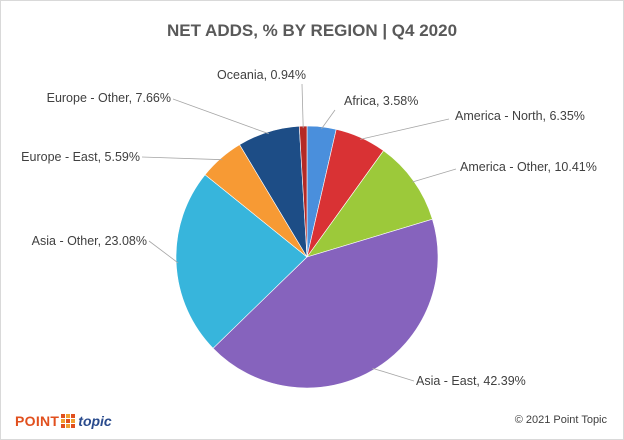  What do you see at coordinates (312, 30) in the screenshot?
I see `chart-title: NET ADDS, % BY REGION | Q4 2020` at bounding box center [312, 30].